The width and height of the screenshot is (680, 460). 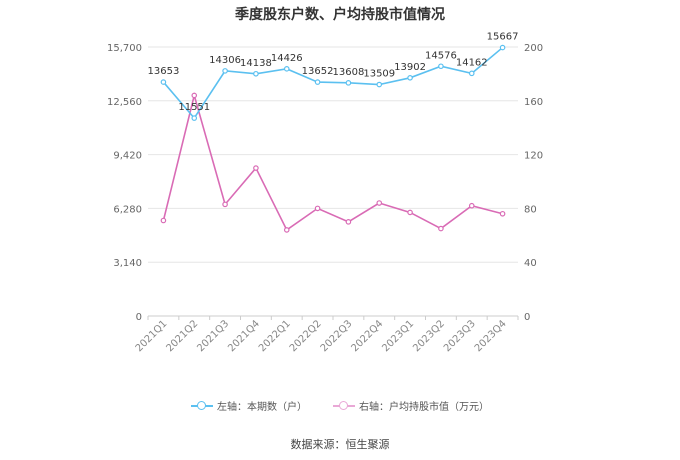 What do you see at coordinates (318, 71) in the screenshot?
I see `data-label-households: 13652` at bounding box center [318, 71].